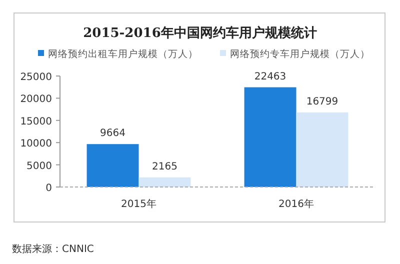 The width and height of the screenshot is (400, 264). What do you see at coordinates (322, 102) in the screenshot?
I see `data-label: 16799` at bounding box center [322, 102].